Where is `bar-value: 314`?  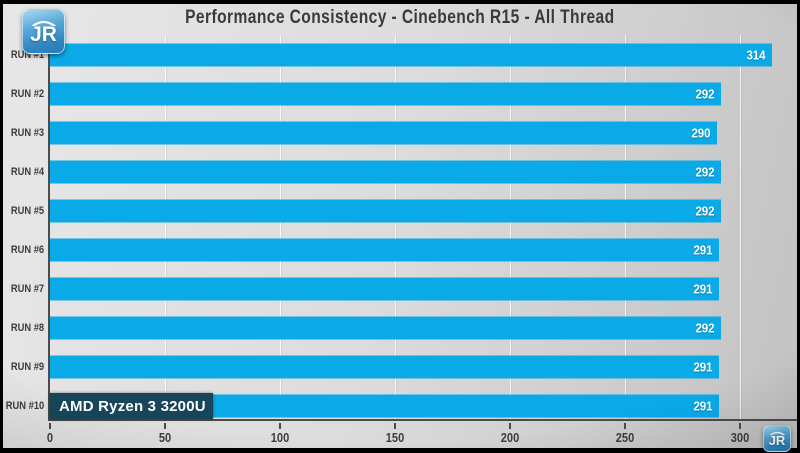 bar-value: 314 is located at coordinates (756, 55).